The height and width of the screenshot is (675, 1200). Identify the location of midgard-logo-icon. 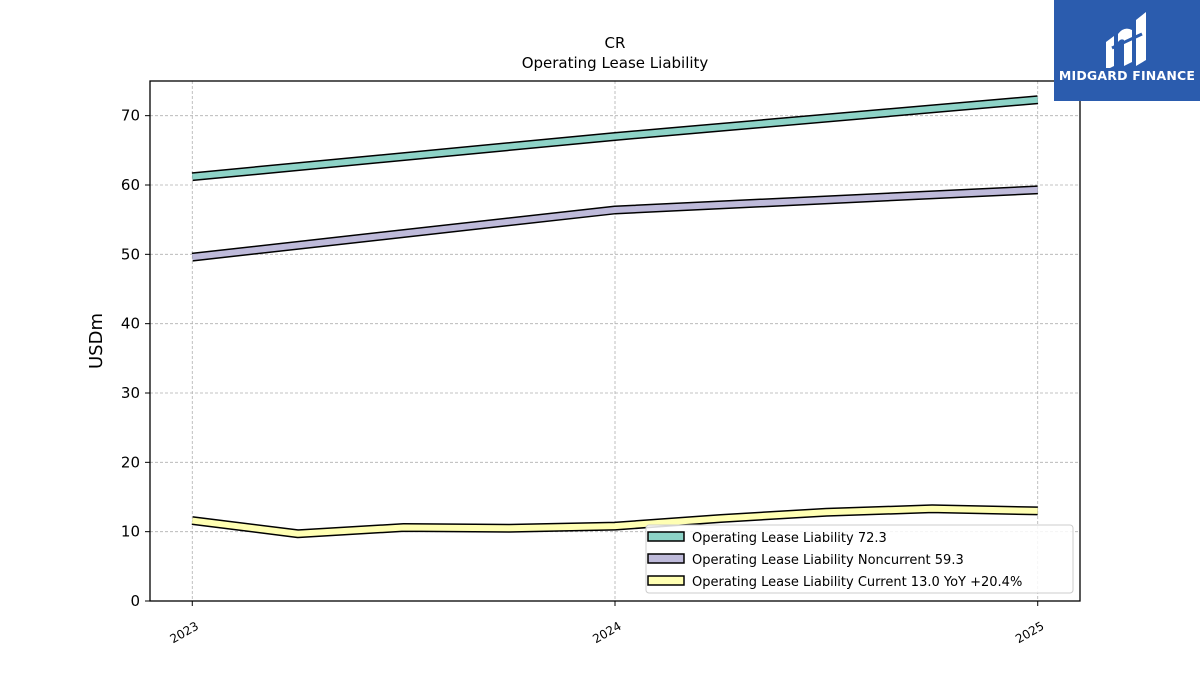
(1126, 40).